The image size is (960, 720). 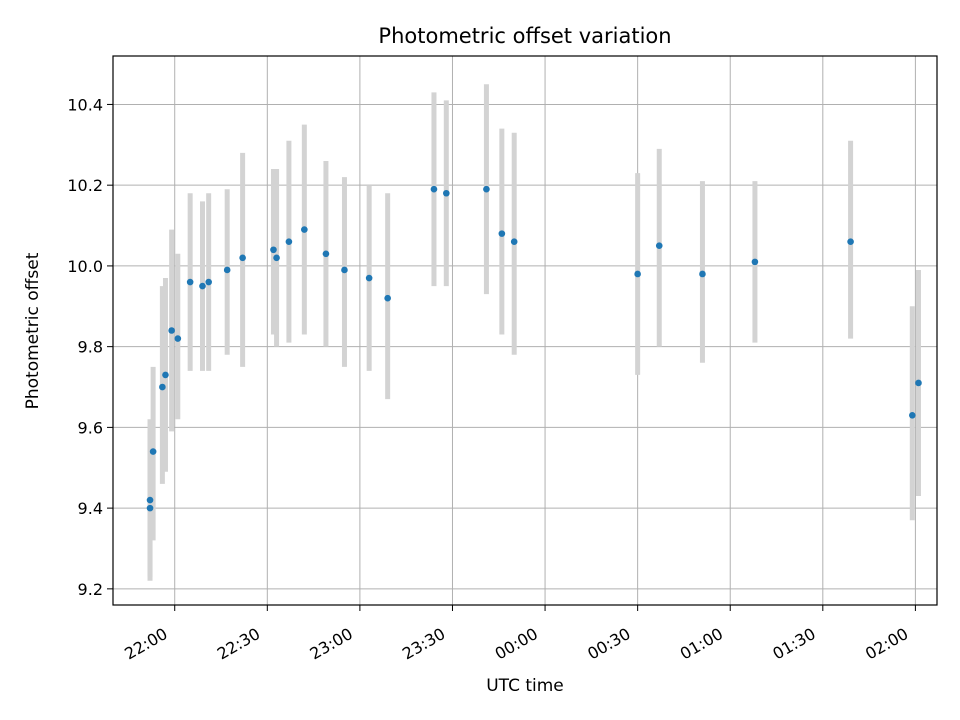 I want to click on y-tick-label: 9.8, so click(x=90, y=347).